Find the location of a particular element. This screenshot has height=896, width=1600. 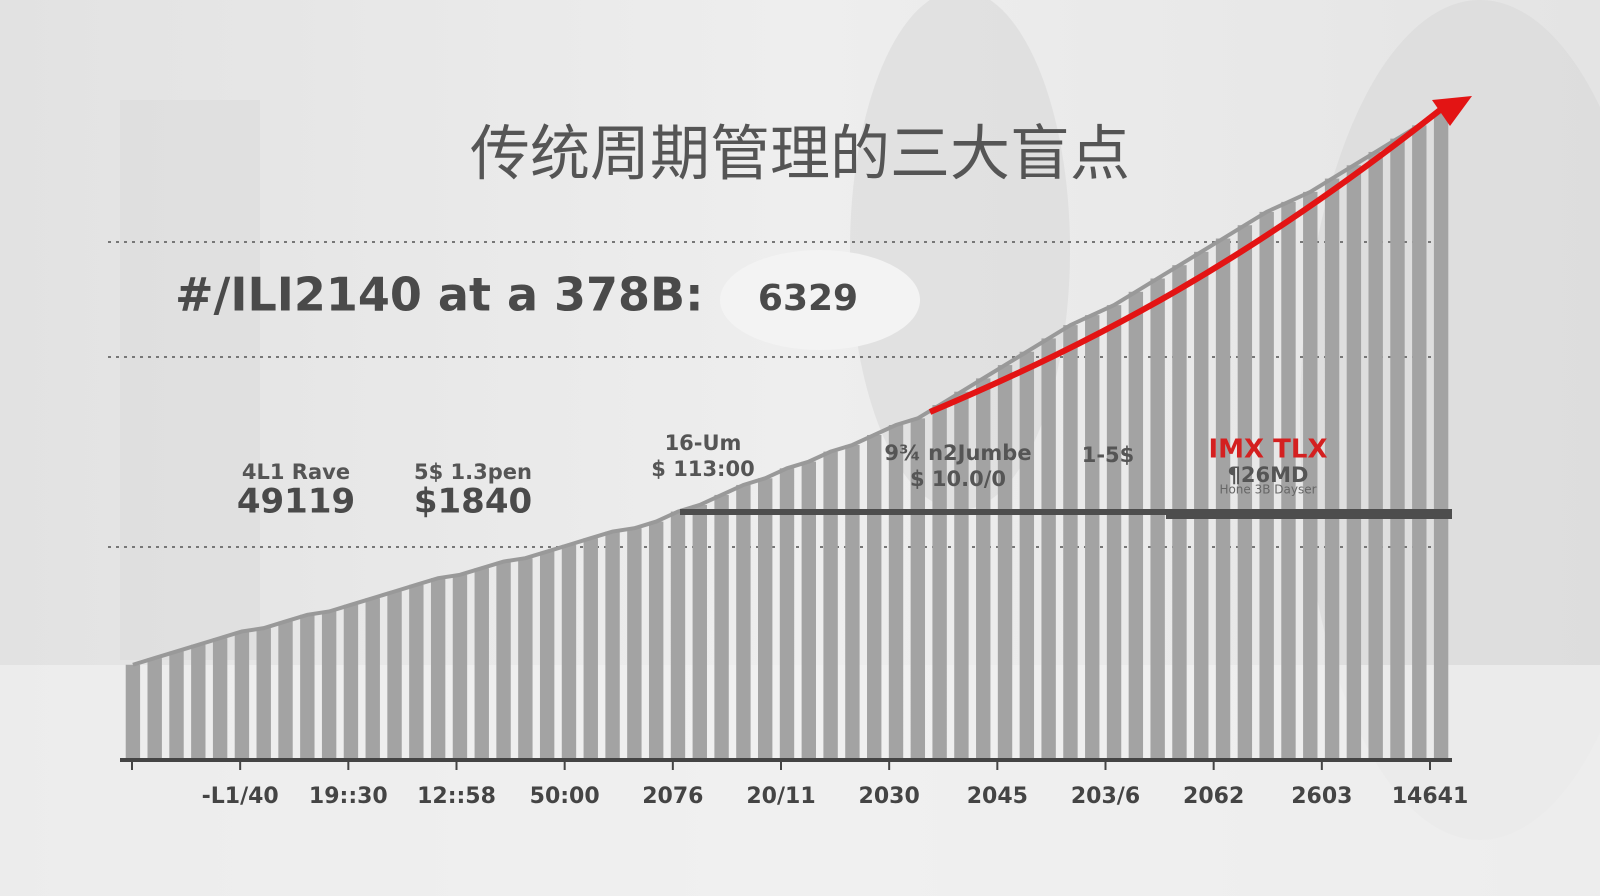

x-tick-label: 2030 is located at coordinates (889, 796).